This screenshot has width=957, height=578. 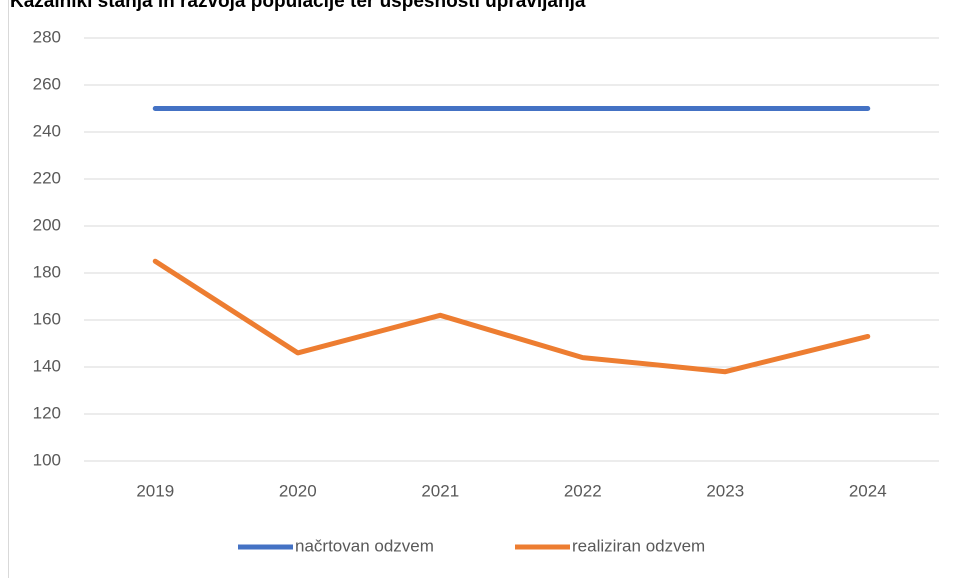 What do you see at coordinates (440, 490) in the screenshot?
I see `x-tick-label: 2021` at bounding box center [440, 490].